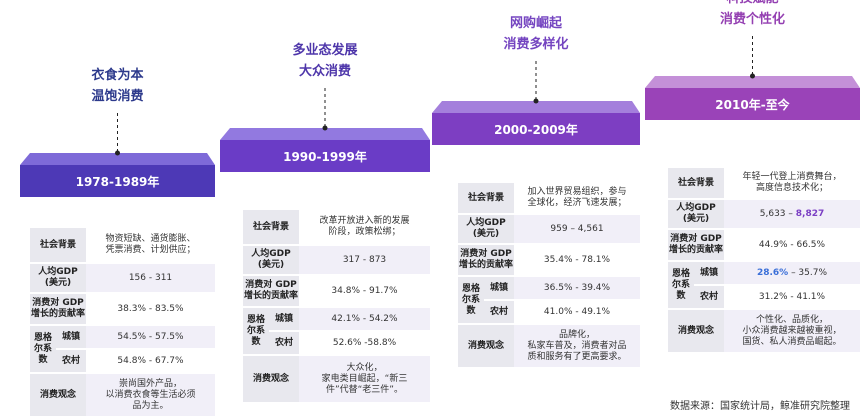  I want to click on cell-value: 物资短缺、通货膨胀、 凭票消费、计划供应；, so click(150, 244).